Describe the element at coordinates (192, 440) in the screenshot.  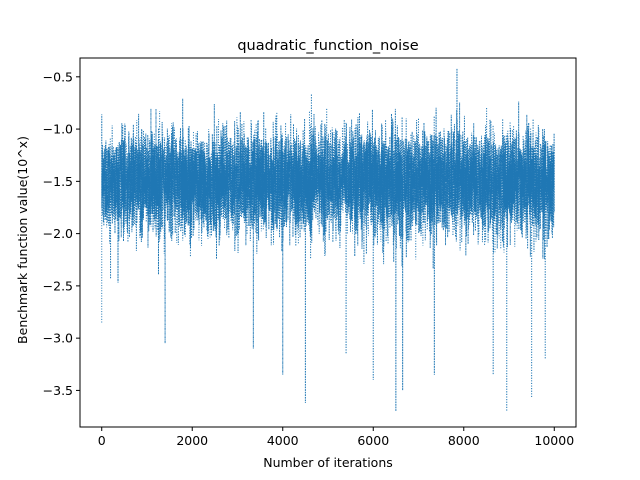
I see `x-tick-label: 2000` at that location.